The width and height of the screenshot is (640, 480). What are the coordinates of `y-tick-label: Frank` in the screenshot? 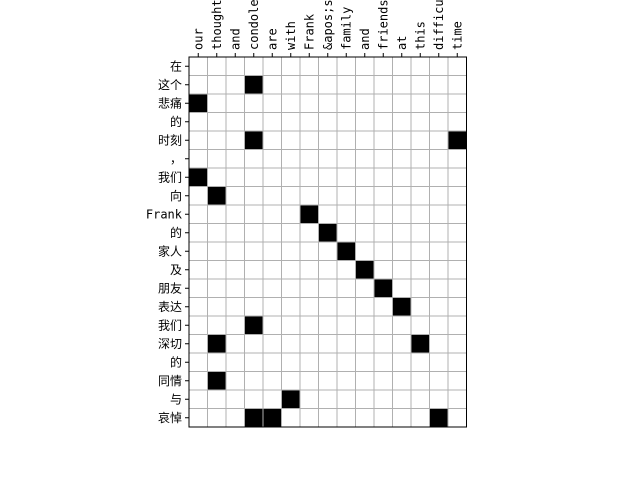 It's located at (164, 214).